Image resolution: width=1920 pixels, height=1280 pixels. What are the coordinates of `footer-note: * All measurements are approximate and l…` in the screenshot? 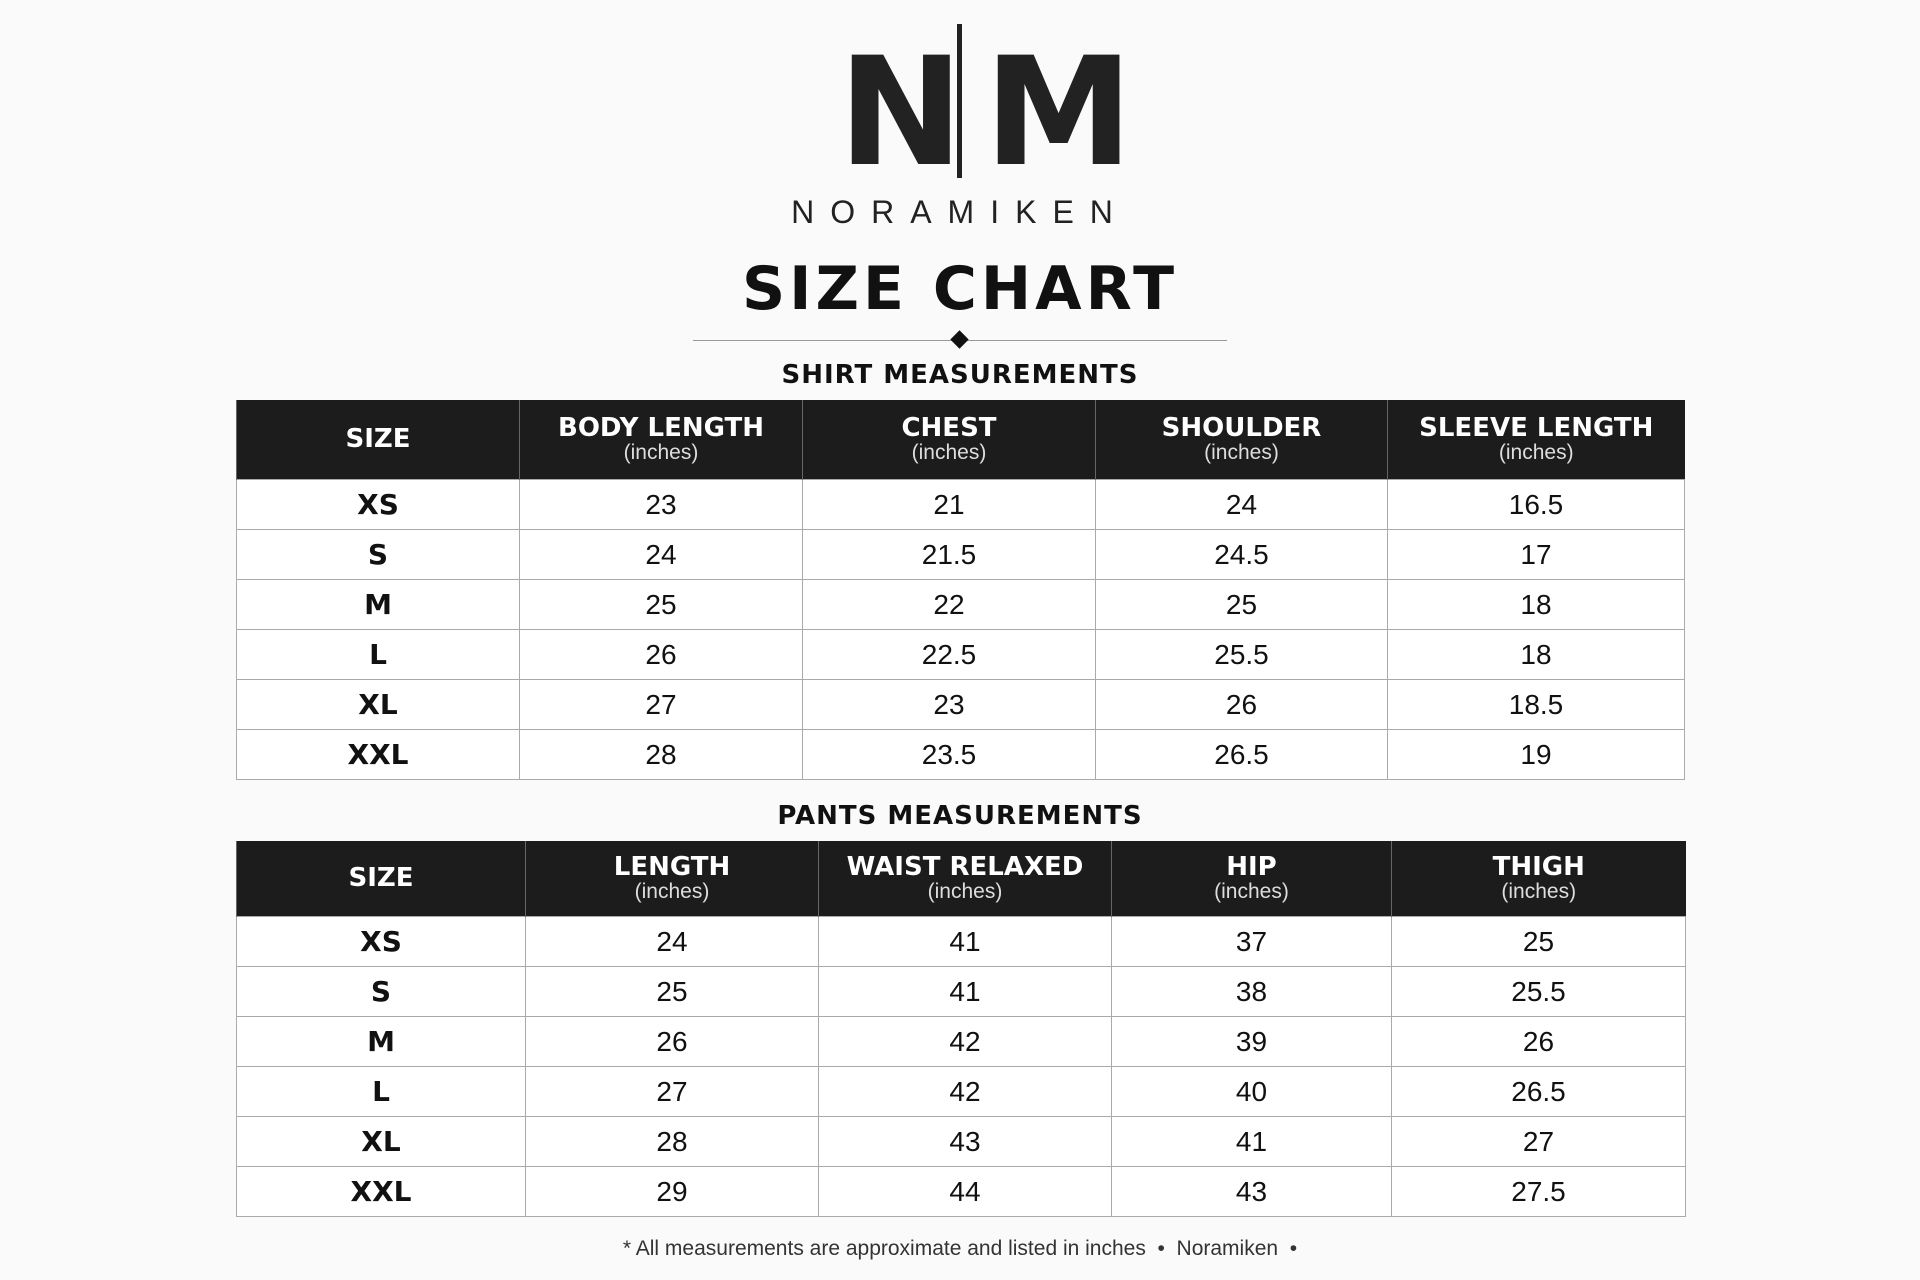 It's located at (960, 1248).